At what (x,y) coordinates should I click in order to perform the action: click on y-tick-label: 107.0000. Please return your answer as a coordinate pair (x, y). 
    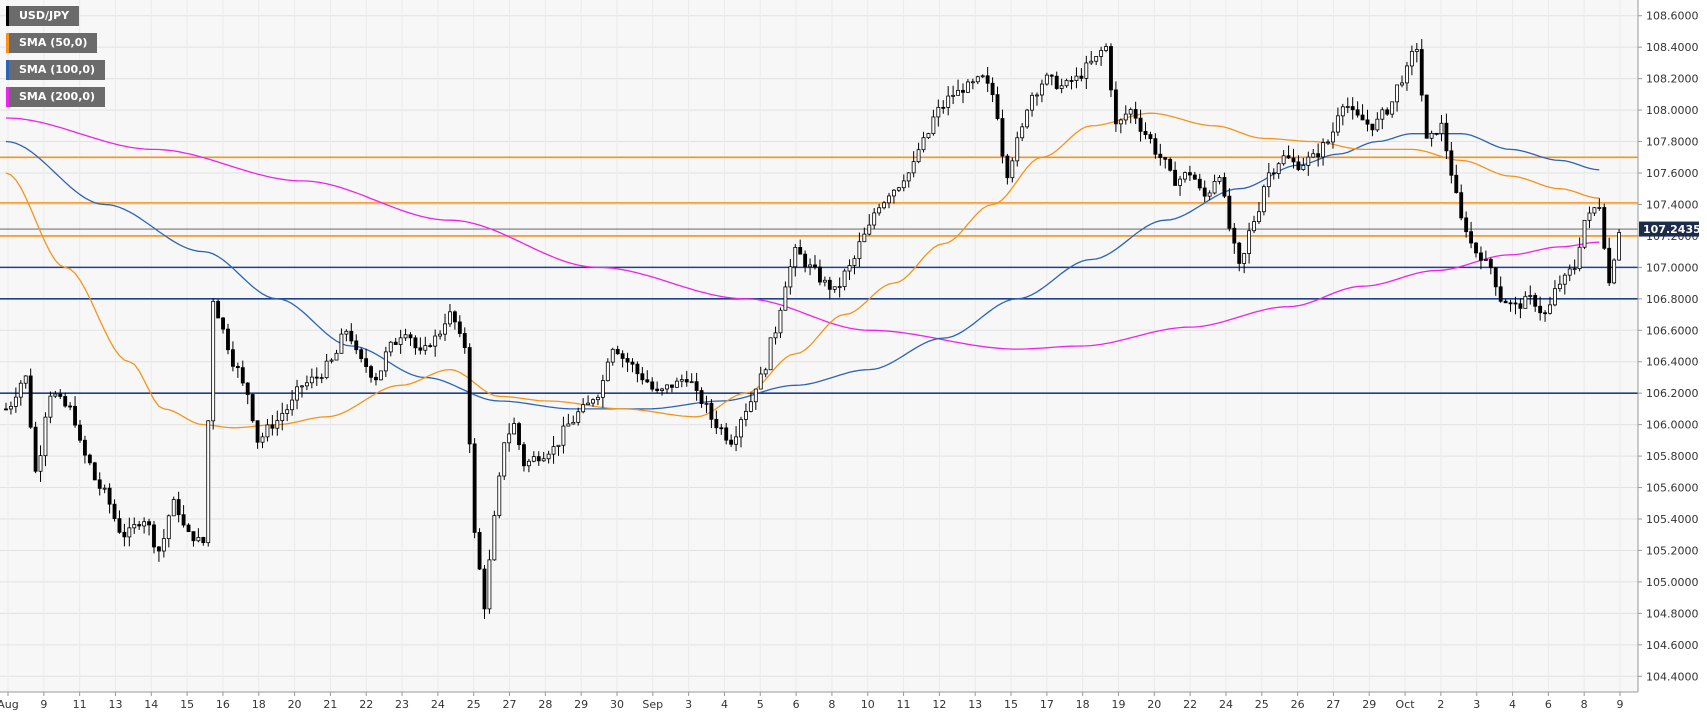
    Looking at the image, I should click on (1672, 267).